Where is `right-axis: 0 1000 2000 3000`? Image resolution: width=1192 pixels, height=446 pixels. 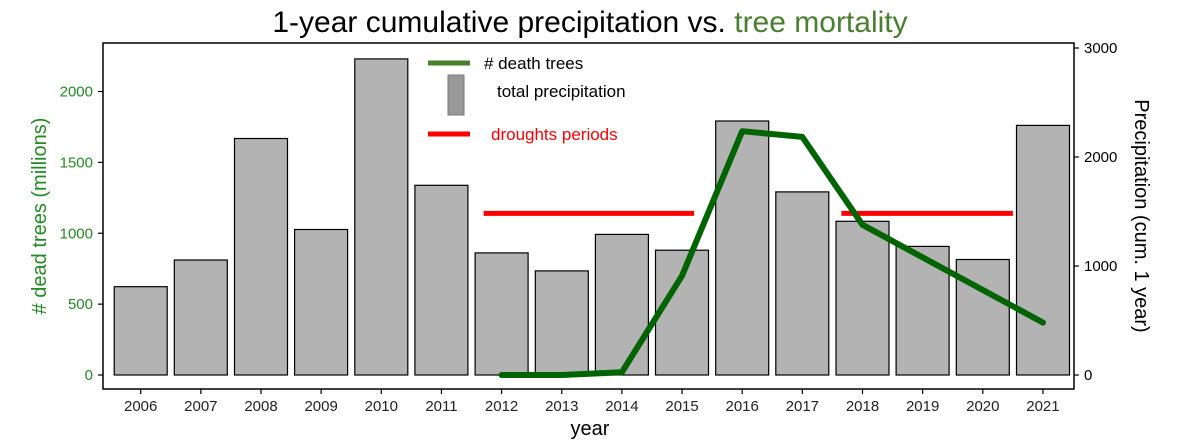
right-axis: 0 1000 2000 3000 is located at coordinates (1095, 212).